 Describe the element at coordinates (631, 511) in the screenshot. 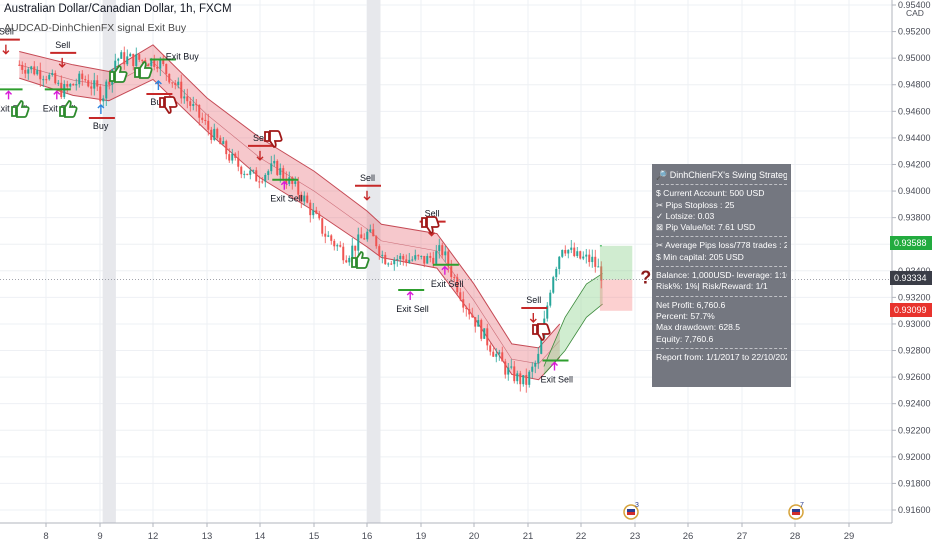

I see `event-marker: 3` at that location.